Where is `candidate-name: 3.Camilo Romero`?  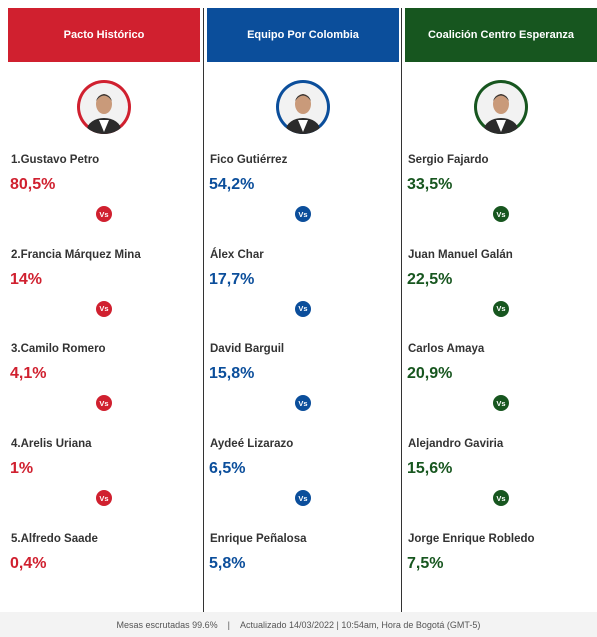 candidate-name: 3.Camilo Romero is located at coordinates (58, 349).